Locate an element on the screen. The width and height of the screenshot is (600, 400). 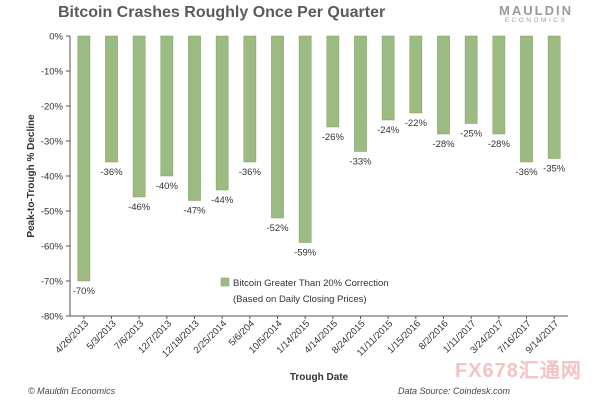
y-axis-title: Peak-to-Trough % Decline is located at coordinates (31, 176).